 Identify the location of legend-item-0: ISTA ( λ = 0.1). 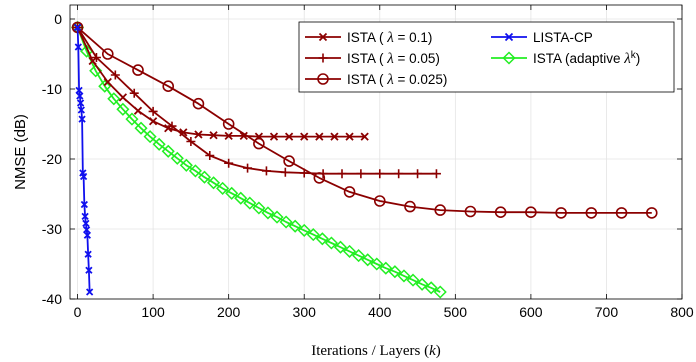
(368, 38).